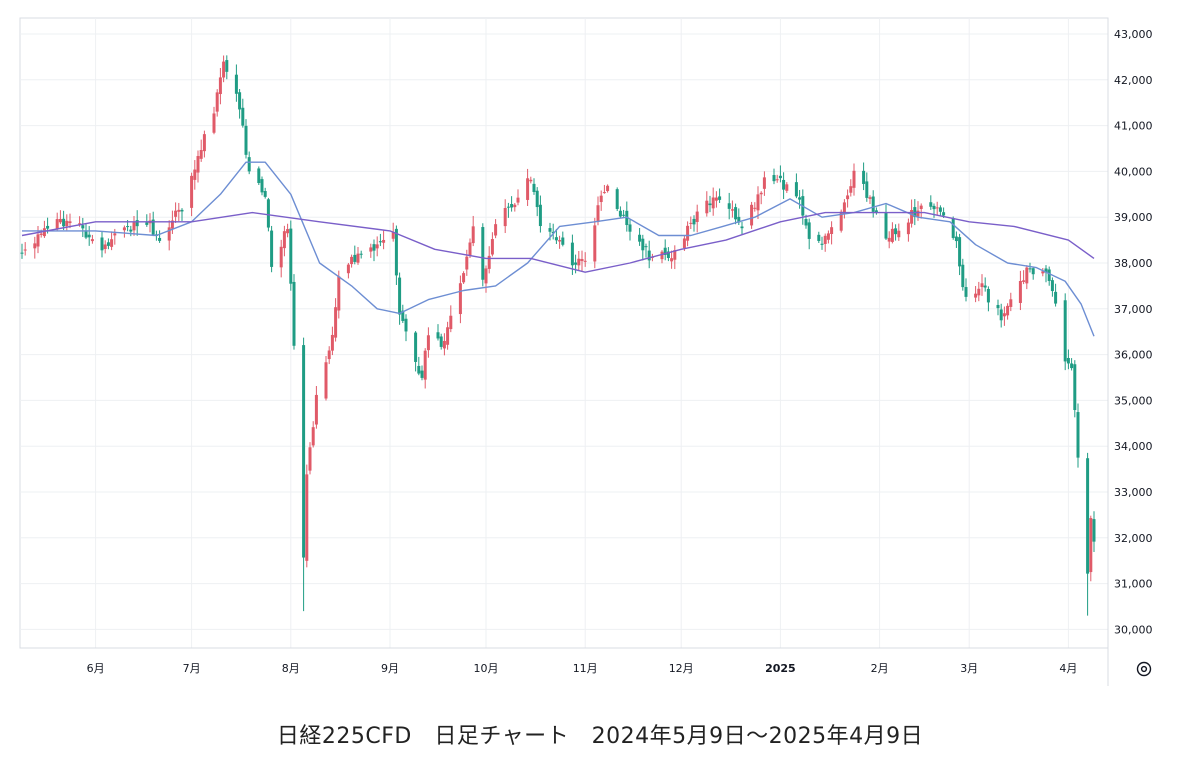 The height and width of the screenshot is (759, 1200). Describe the element at coordinates (880, 668) in the screenshot. I see `x-tick-label: 2月` at that location.